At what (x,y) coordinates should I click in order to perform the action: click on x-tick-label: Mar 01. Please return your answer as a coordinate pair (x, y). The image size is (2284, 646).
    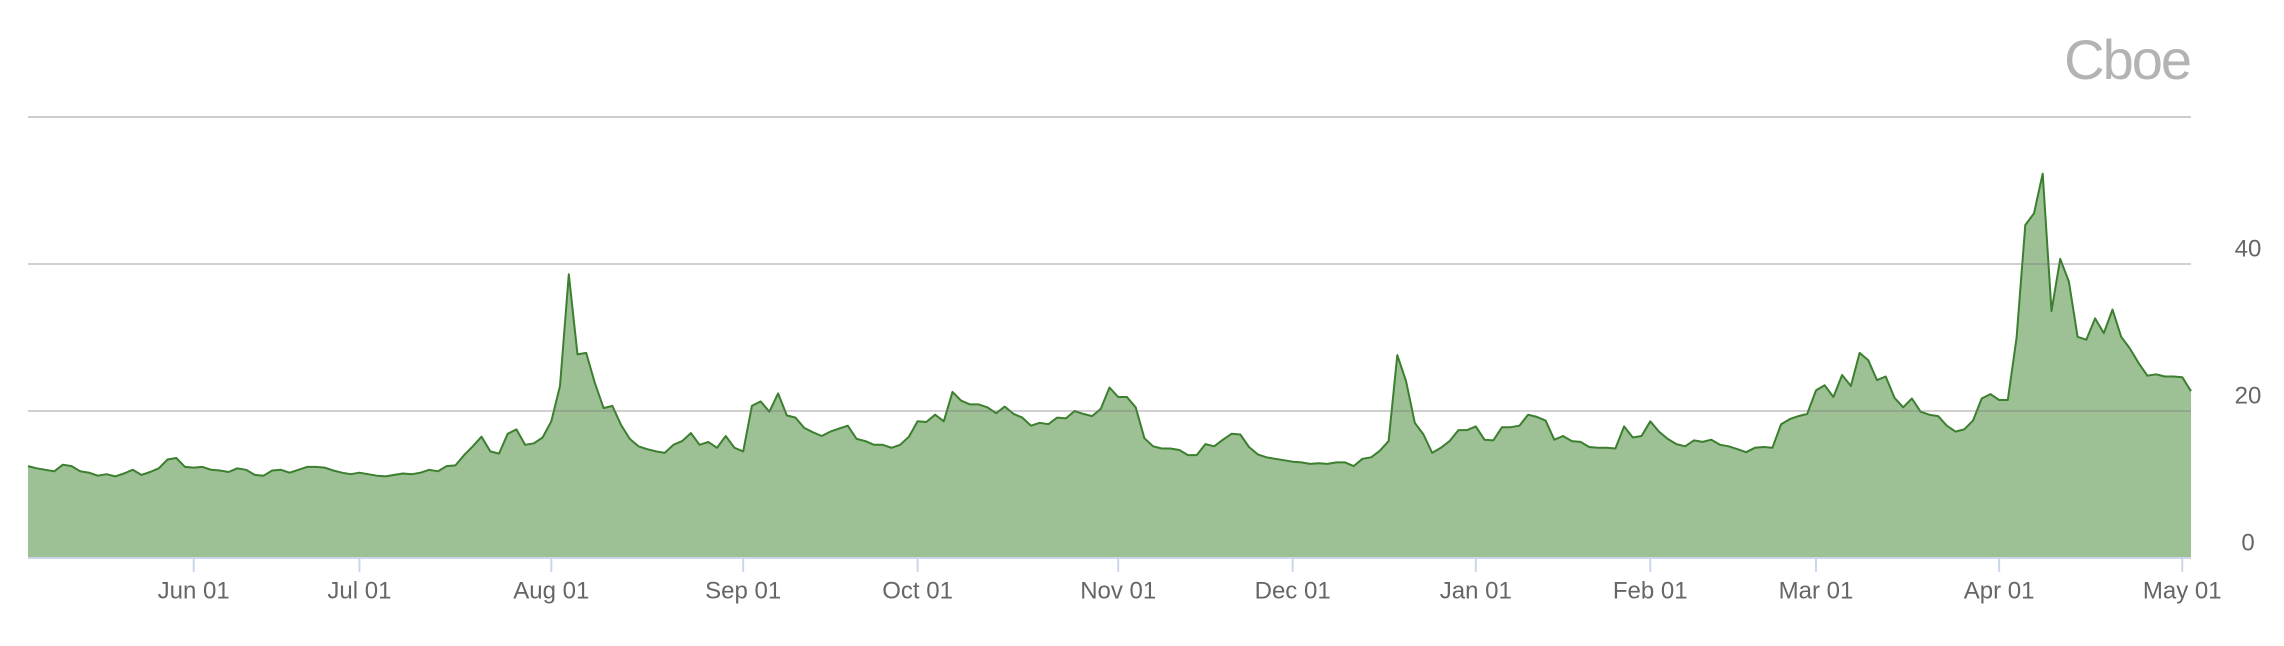
    Looking at the image, I should click on (1816, 590).